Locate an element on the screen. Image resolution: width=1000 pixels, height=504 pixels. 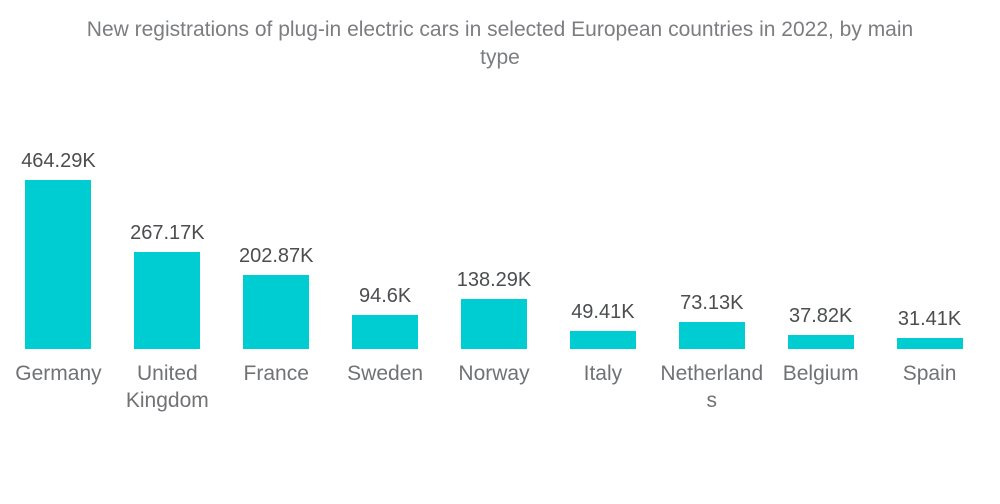
bar-area: 202.87K is located at coordinates (276, 210).